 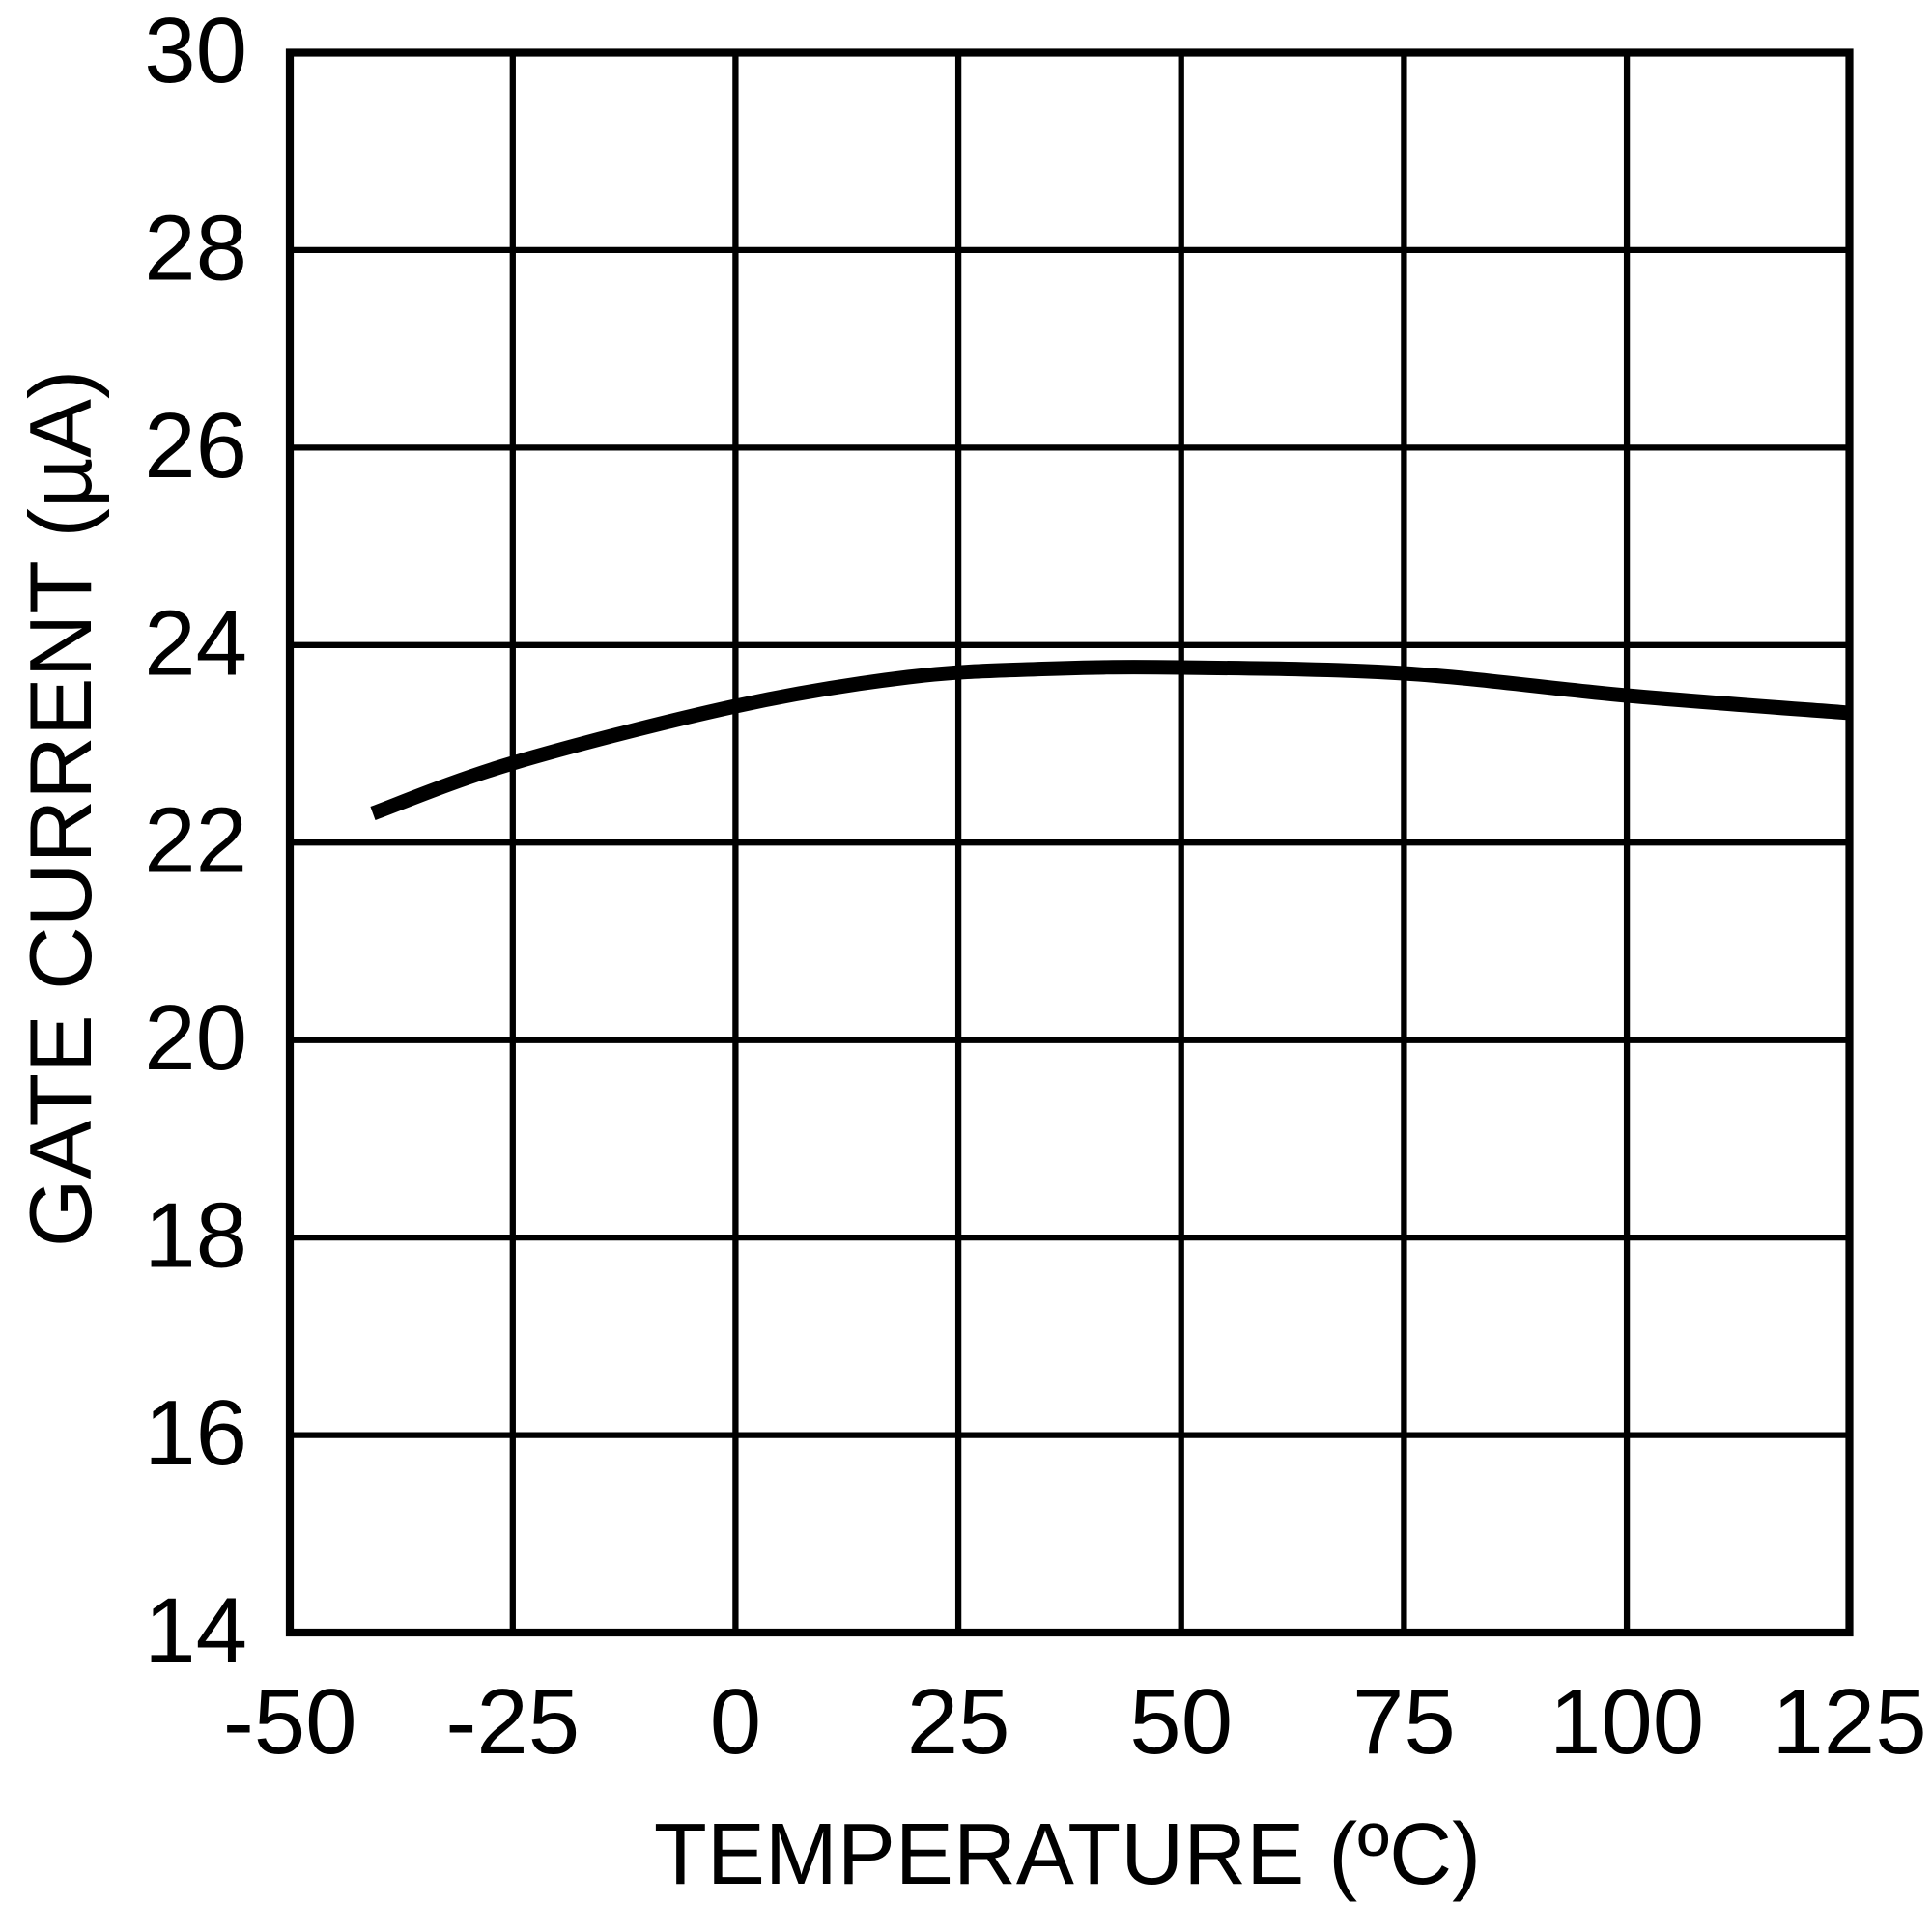 I want to click on svg-text: 20, so click(x=195, y=1038).